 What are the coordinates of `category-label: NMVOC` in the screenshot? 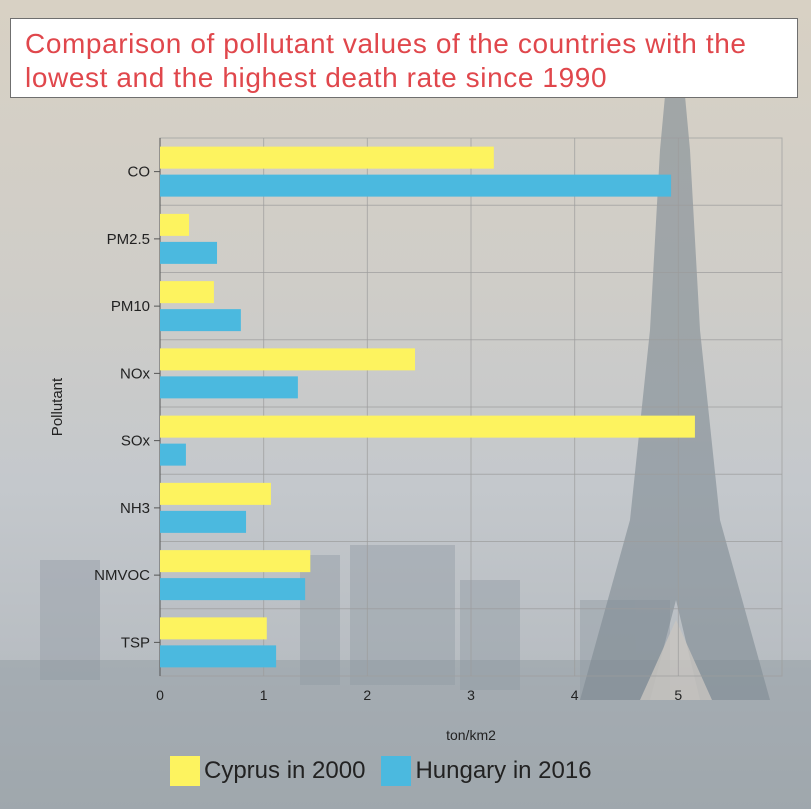 It's located at (122, 575).